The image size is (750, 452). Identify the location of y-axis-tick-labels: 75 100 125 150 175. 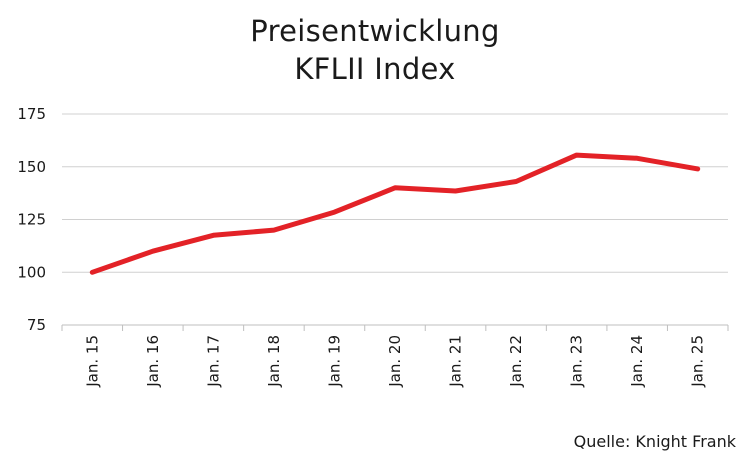
(31, 219).